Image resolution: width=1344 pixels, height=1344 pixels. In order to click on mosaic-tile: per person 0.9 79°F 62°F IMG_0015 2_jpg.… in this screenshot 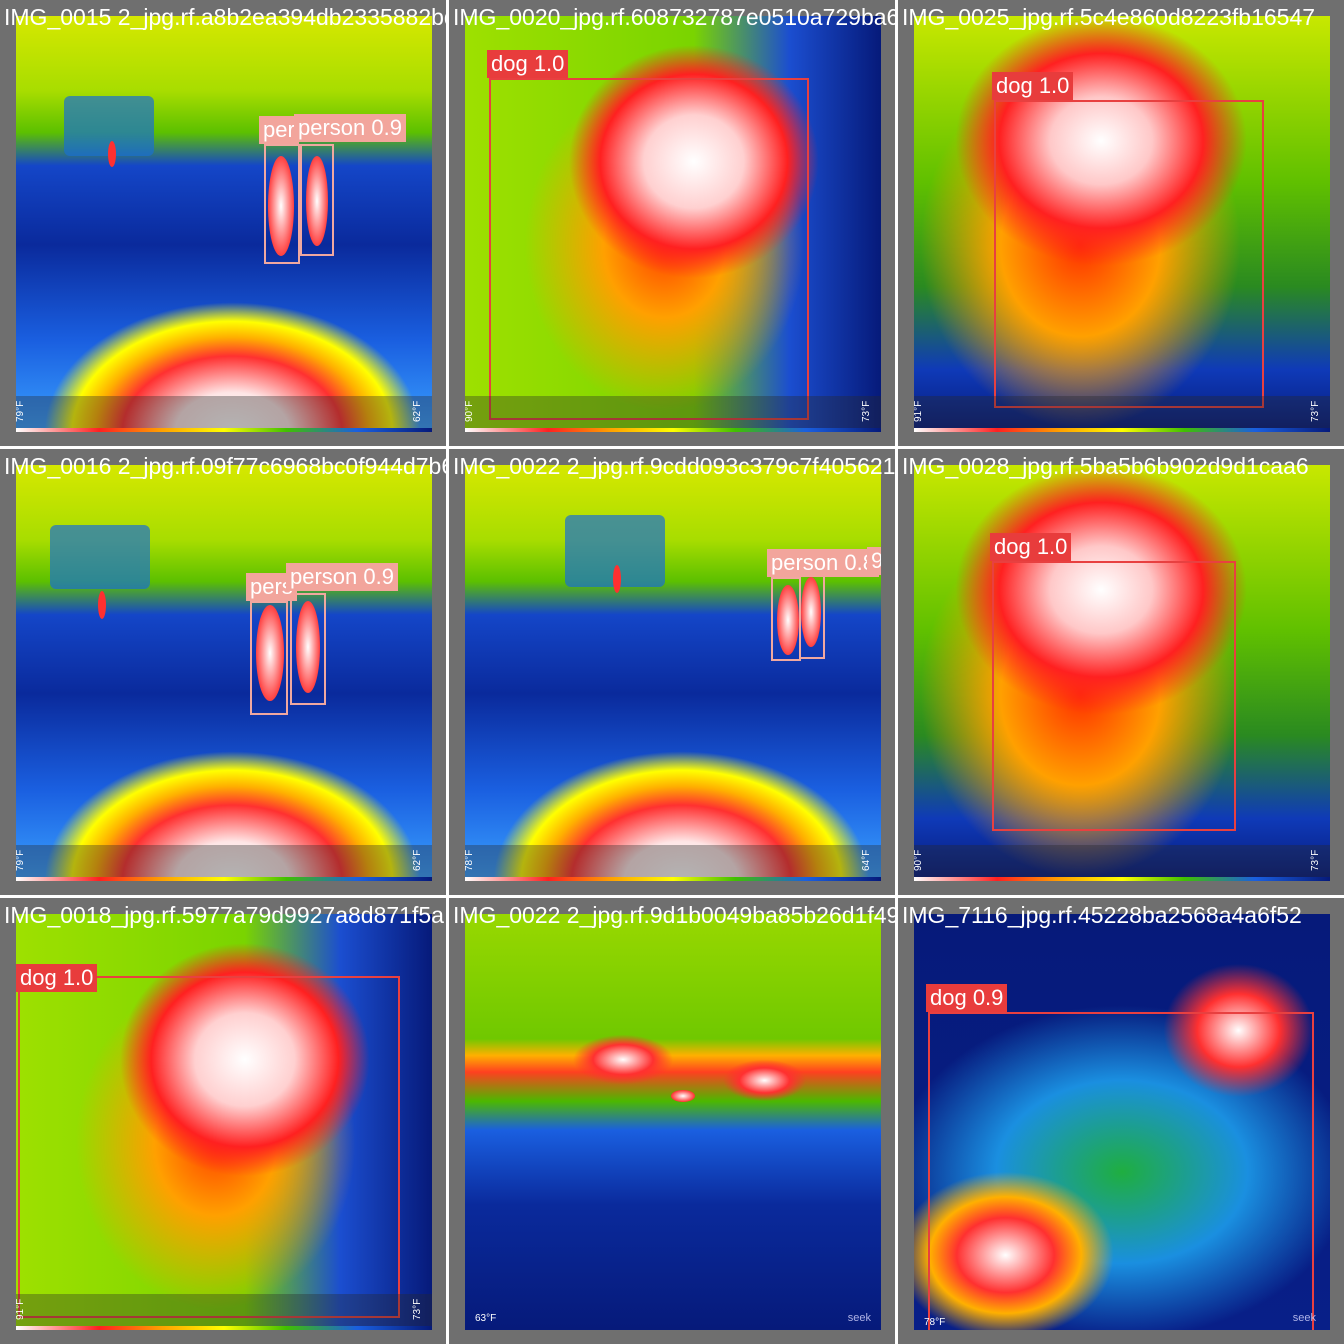, I will do `click(223, 223)`.